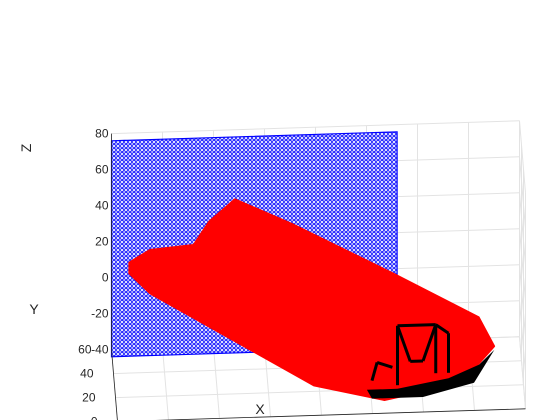 The width and height of the screenshot is (560, 420). Describe the element at coordinates (34, 309) in the screenshot. I see `y-axis-label: Y` at that location.